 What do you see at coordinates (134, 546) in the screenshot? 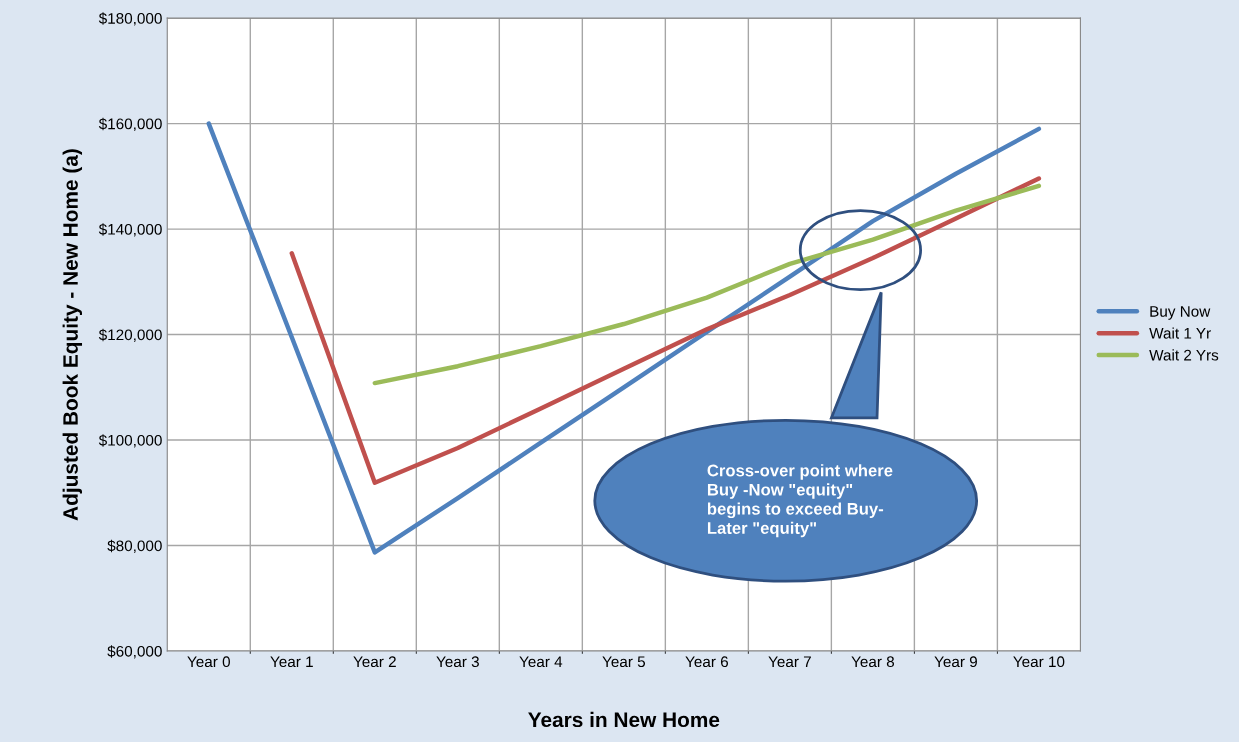
I see `y-tick-label: $80,000` at bounding box center [134, 546].